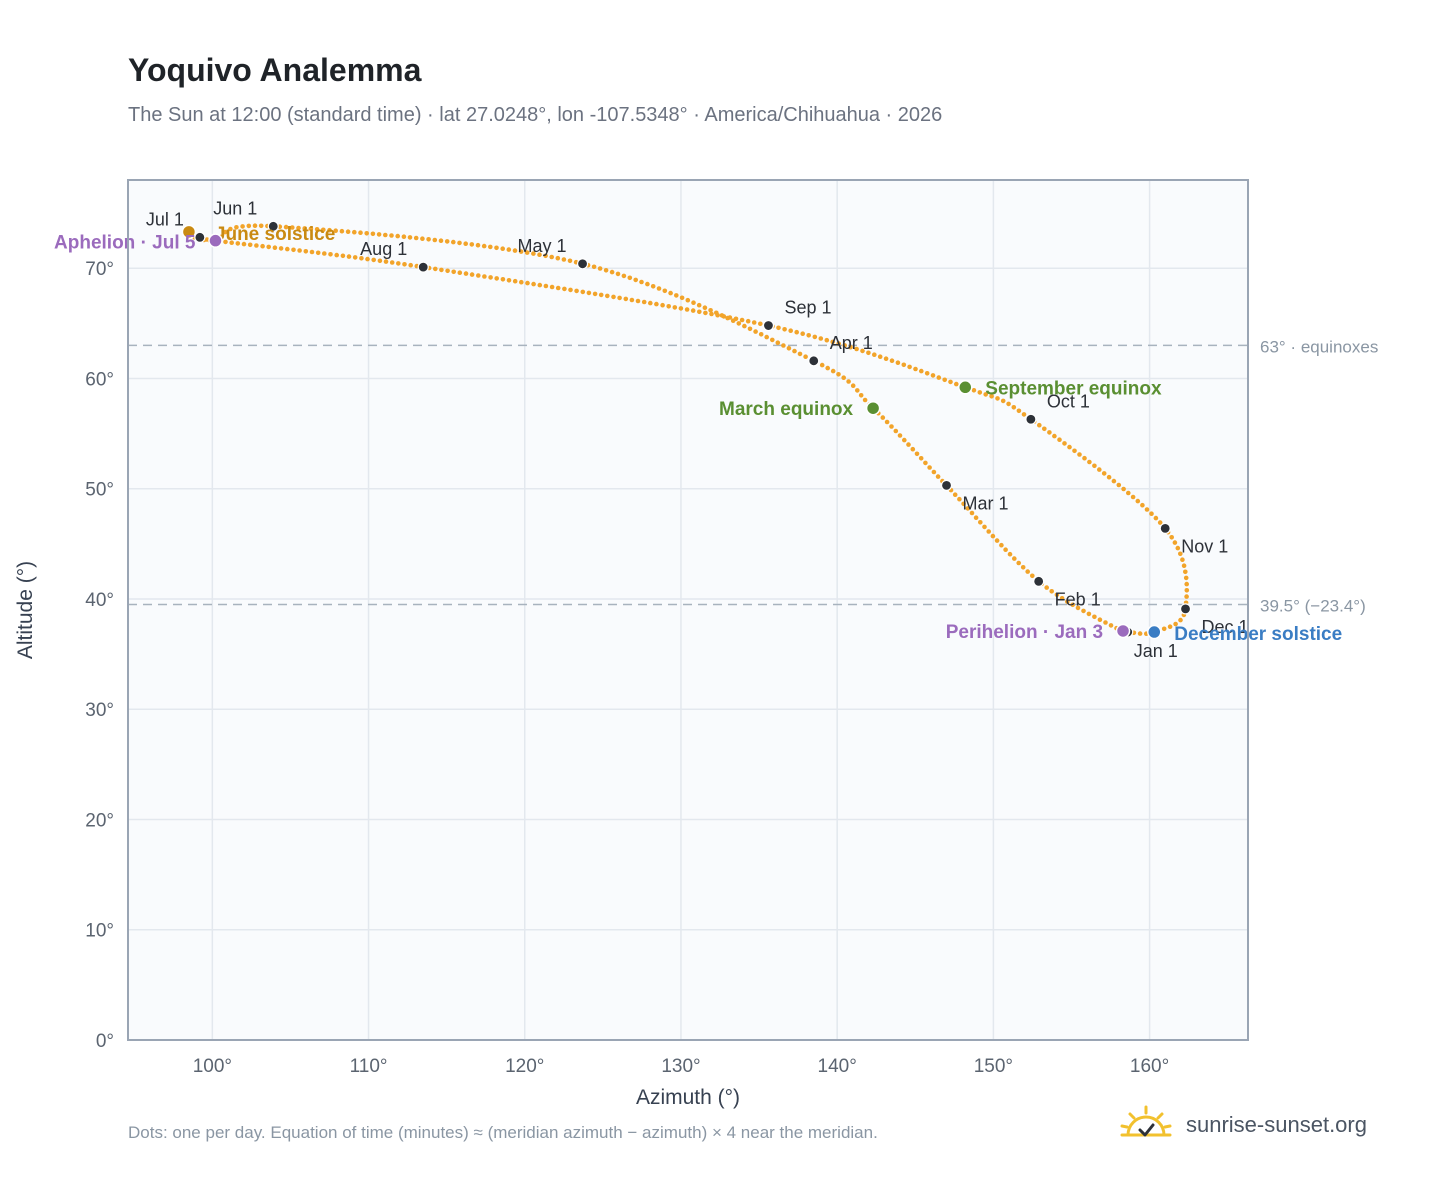 This screenshot has height=1188, width=1448. I want to click on month-marker-label: Jul 1, so click(165, 219).